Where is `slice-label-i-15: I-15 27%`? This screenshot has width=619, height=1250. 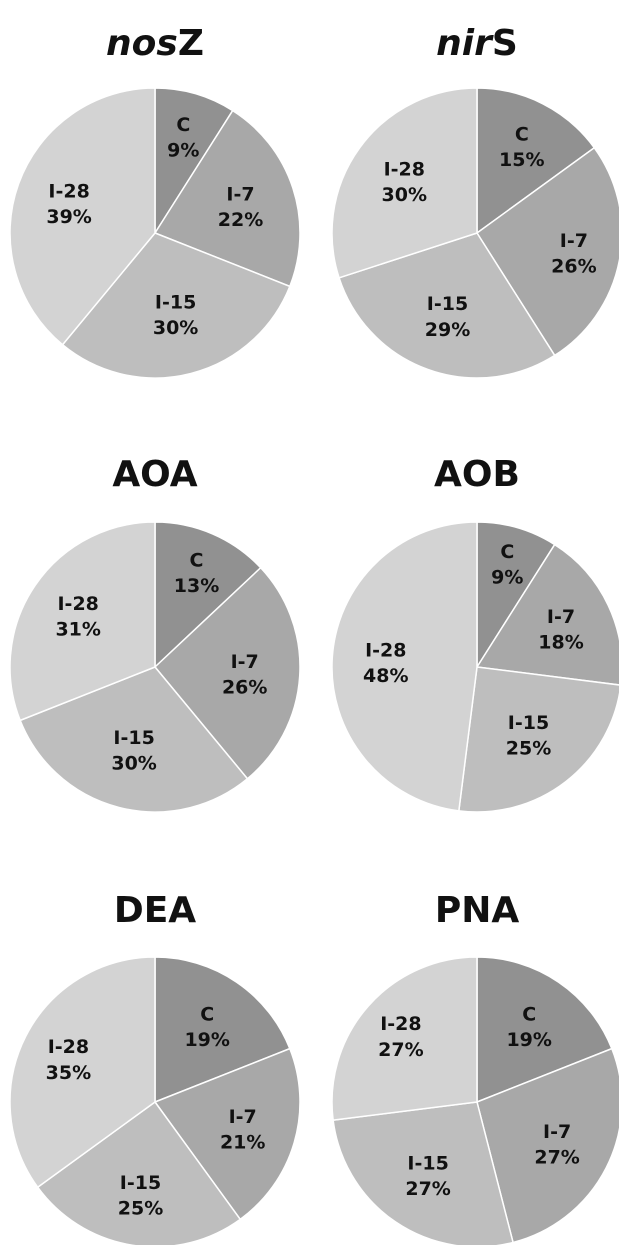 slice-label-i-15: I-15 27% is located at coordinates (427, 1176).